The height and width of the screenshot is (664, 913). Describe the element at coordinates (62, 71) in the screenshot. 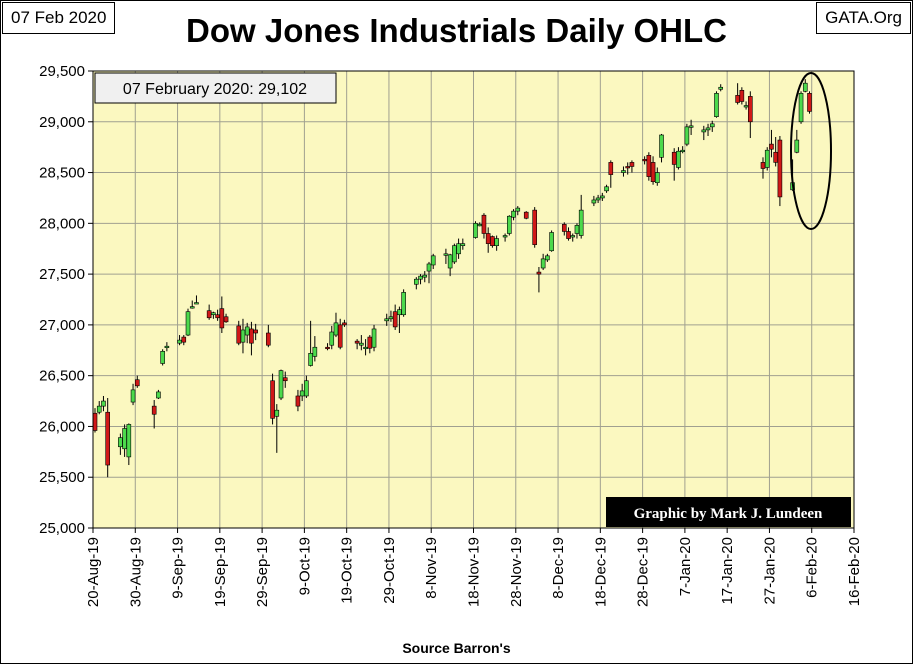

I see `y-tick-label: 29,500` at that location.